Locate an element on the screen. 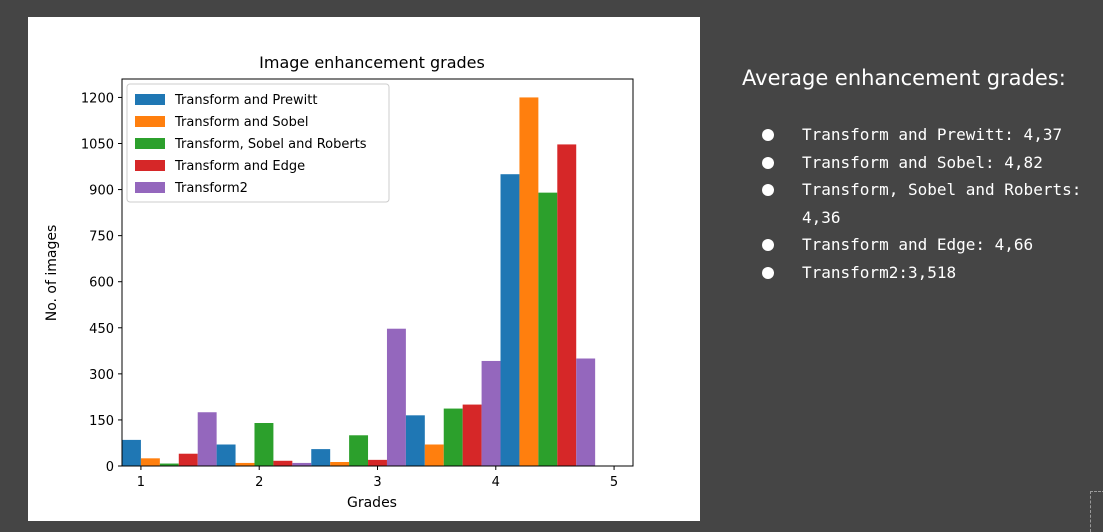  x-tick-label: 1 is located at coordinates (141, 482).